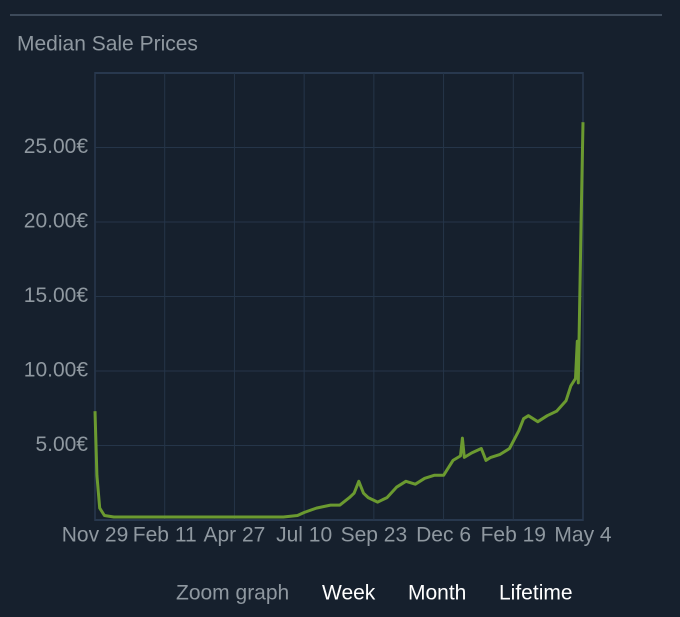  What do you see at coordinates (56, 146) in the screenshot?
I see `y-tick-label: 25.00€` at bounding box center [56, 146].